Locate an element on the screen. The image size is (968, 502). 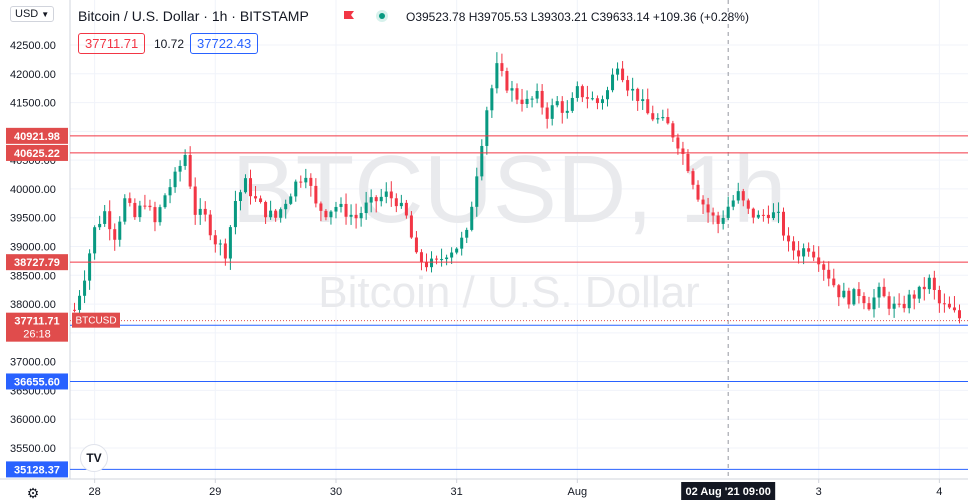
current-price-box is located at coordinates (37, 327).